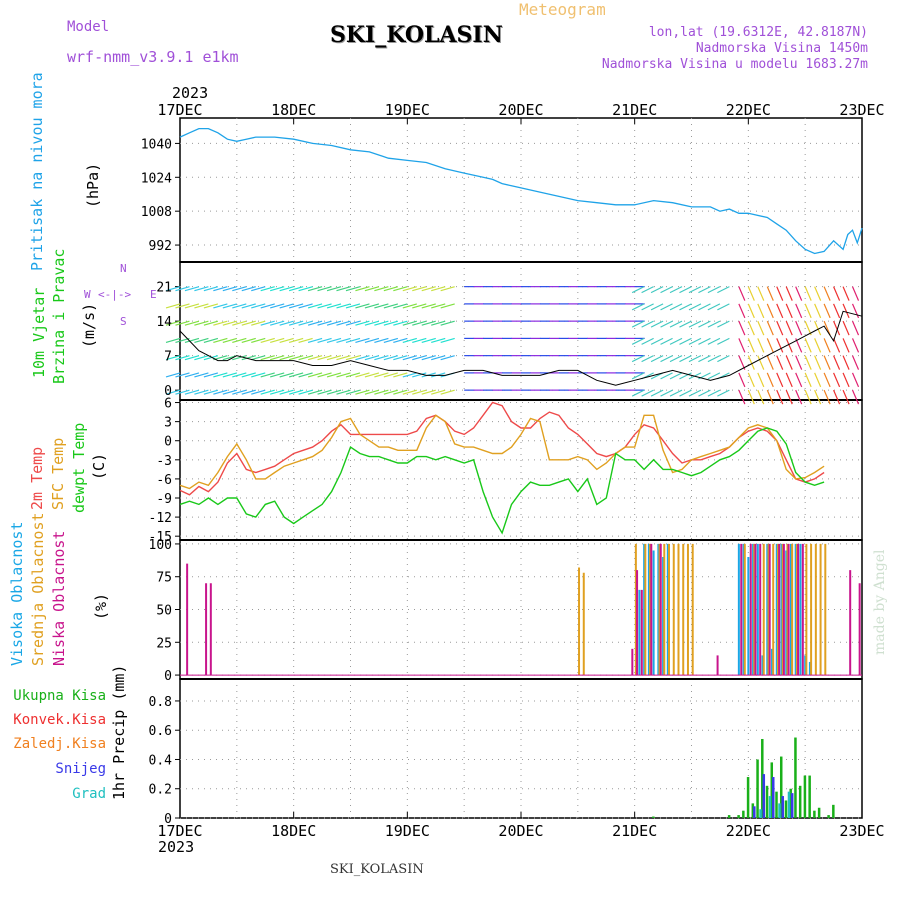 The image size is (900, 900). What do you see at coordinates (80, 769) in the screenshot?
I see `legend-snow: Snijeg` at bounding box center [80, 769].